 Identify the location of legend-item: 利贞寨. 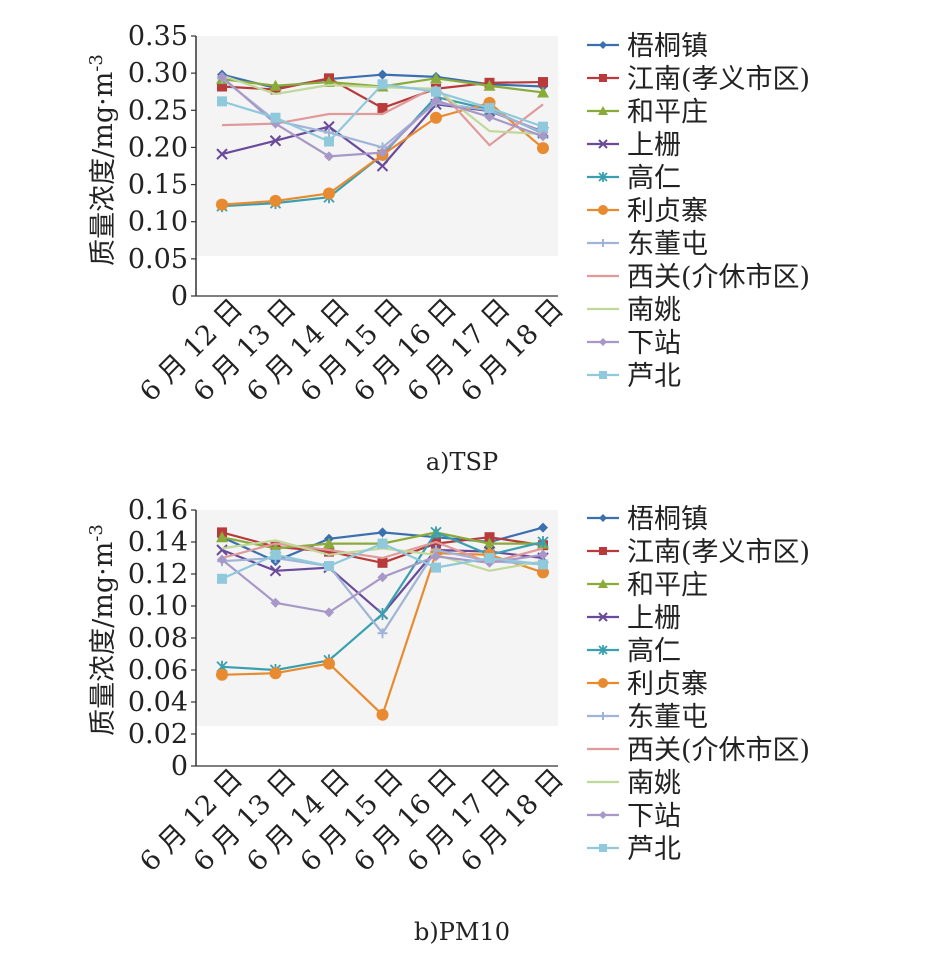
(647, 684).